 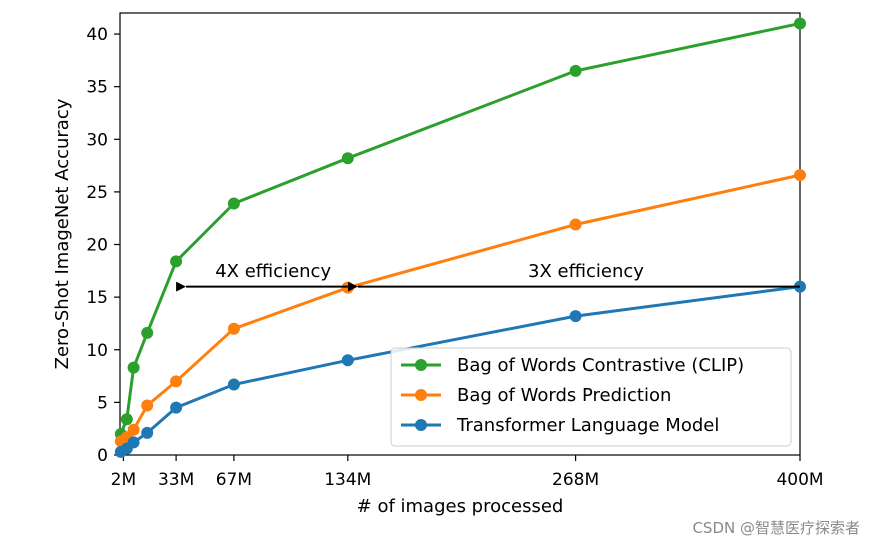 I want to click on x-tick-label: 134M, so click(x=347, y=480).